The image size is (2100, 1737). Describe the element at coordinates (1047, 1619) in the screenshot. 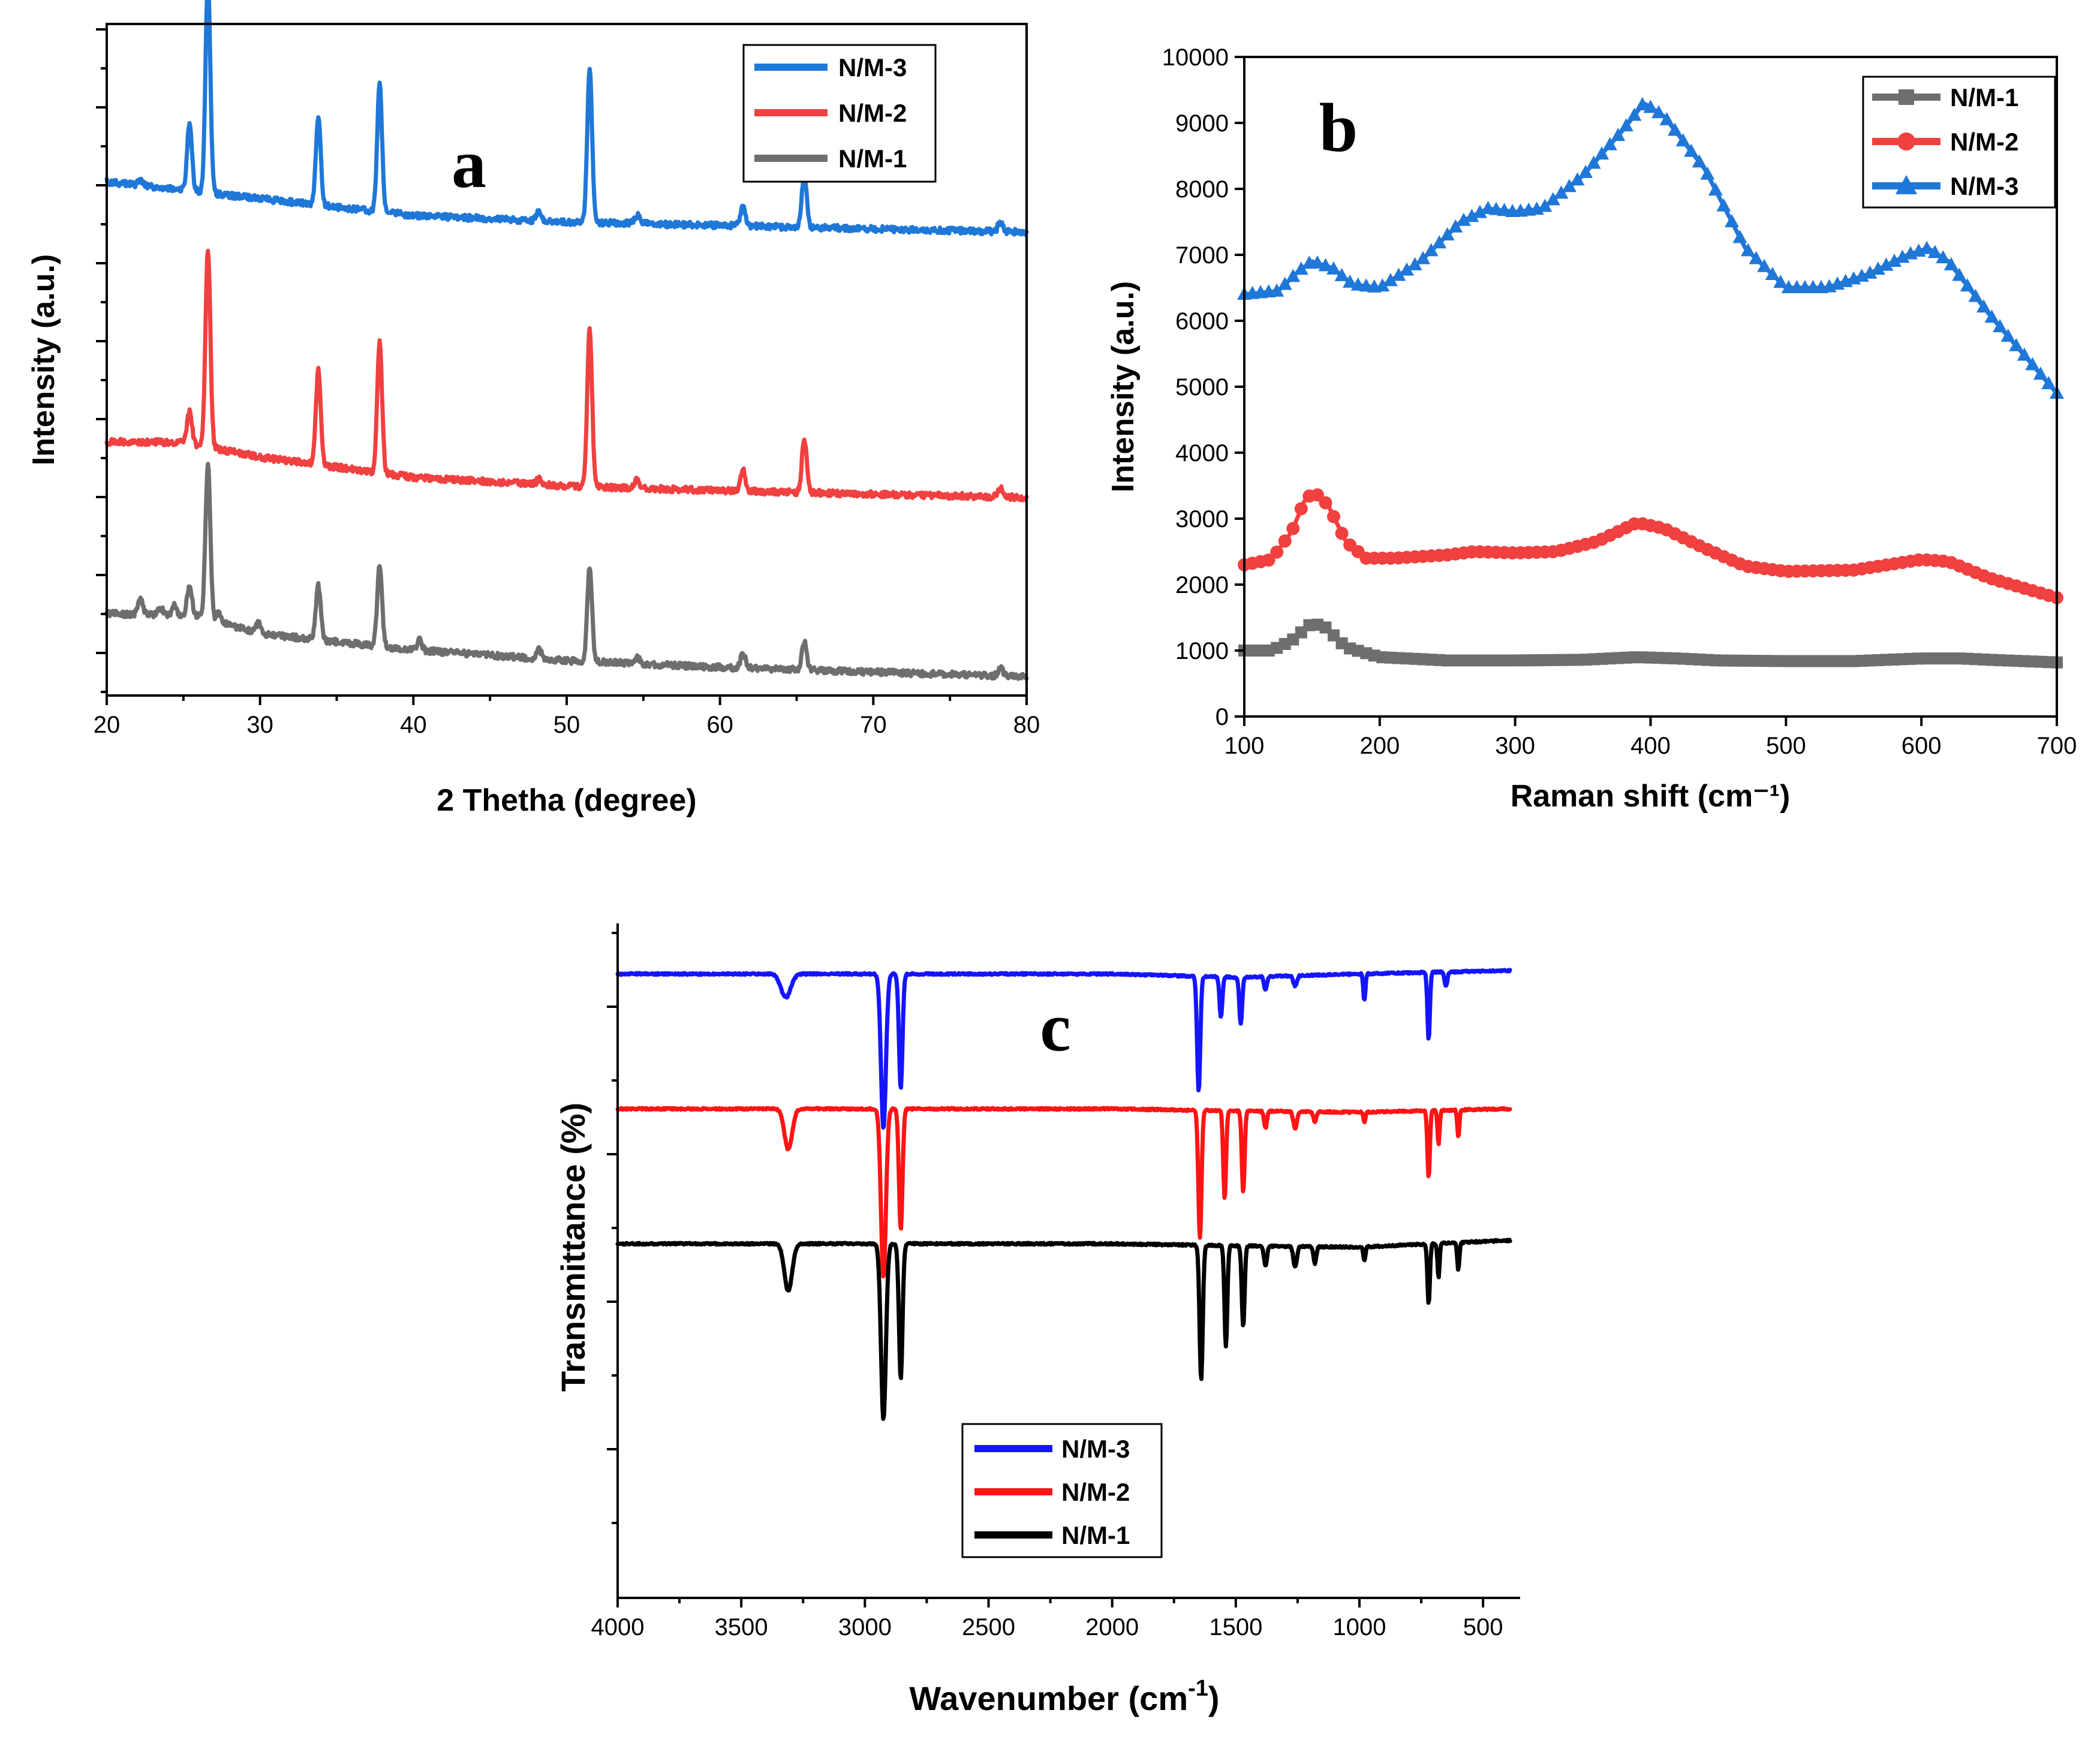

I see `panel-c-x-ticks: 4000 3500 3000 2500 2000 1500 1000 500` at that location.